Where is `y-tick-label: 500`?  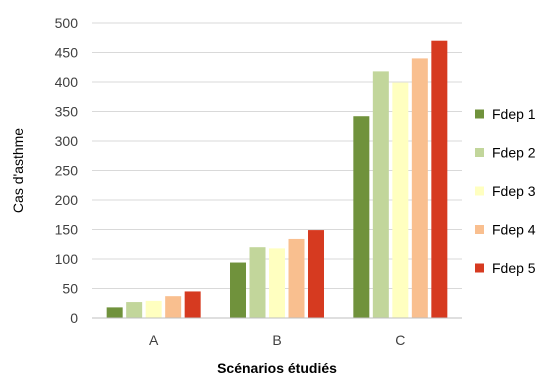 y-tick-label: 500 is located at coordinates (67, 23).